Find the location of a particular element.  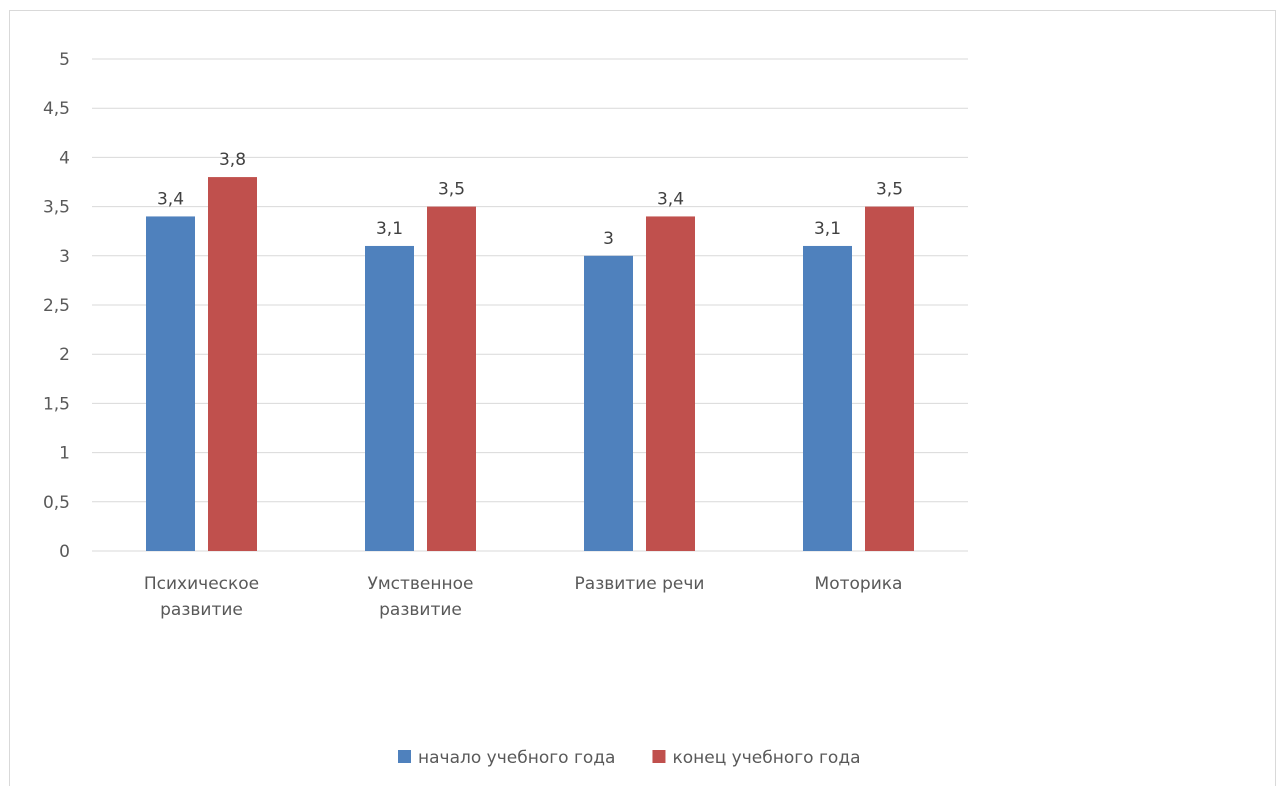

x-category-label: Умственное is located at coordinates (420, 584).